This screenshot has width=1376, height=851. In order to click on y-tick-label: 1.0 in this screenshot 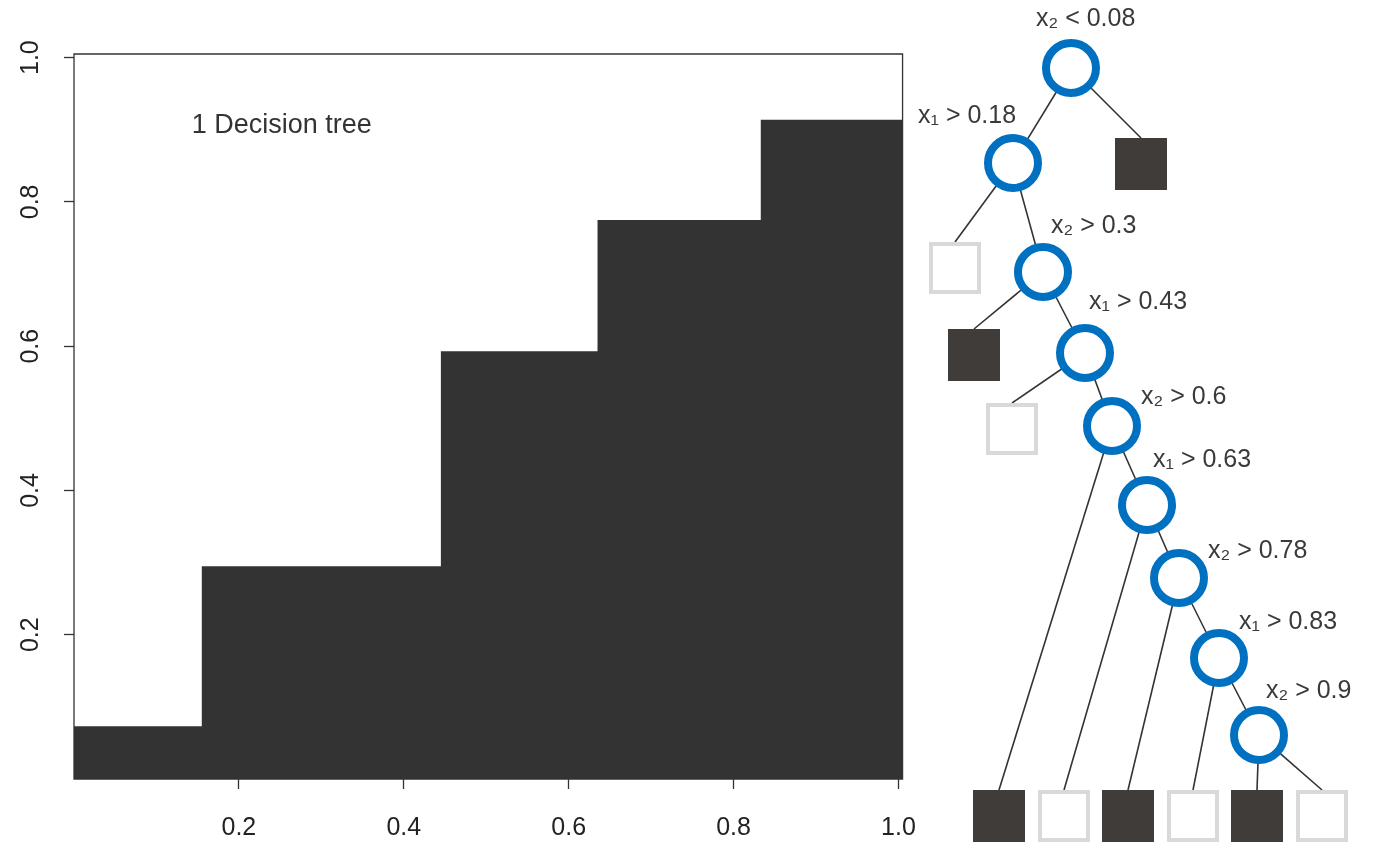, I will do `click(28, 57)`.